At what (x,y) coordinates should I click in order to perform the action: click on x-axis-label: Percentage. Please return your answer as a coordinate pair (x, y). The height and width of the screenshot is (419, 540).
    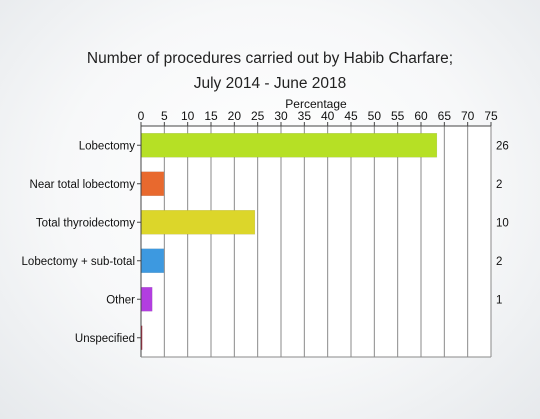
    Looking at the image, I should click on (316, 104).